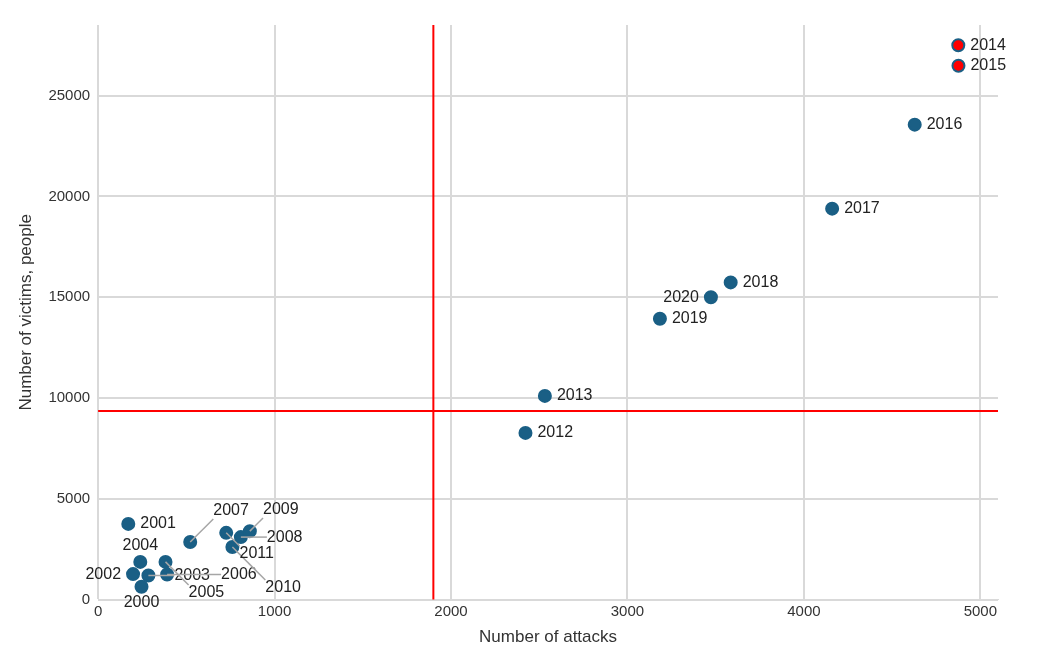 The width and height of the screenshot is (1056, 664). I want to click on annotation: 2005, so click(206, 592).